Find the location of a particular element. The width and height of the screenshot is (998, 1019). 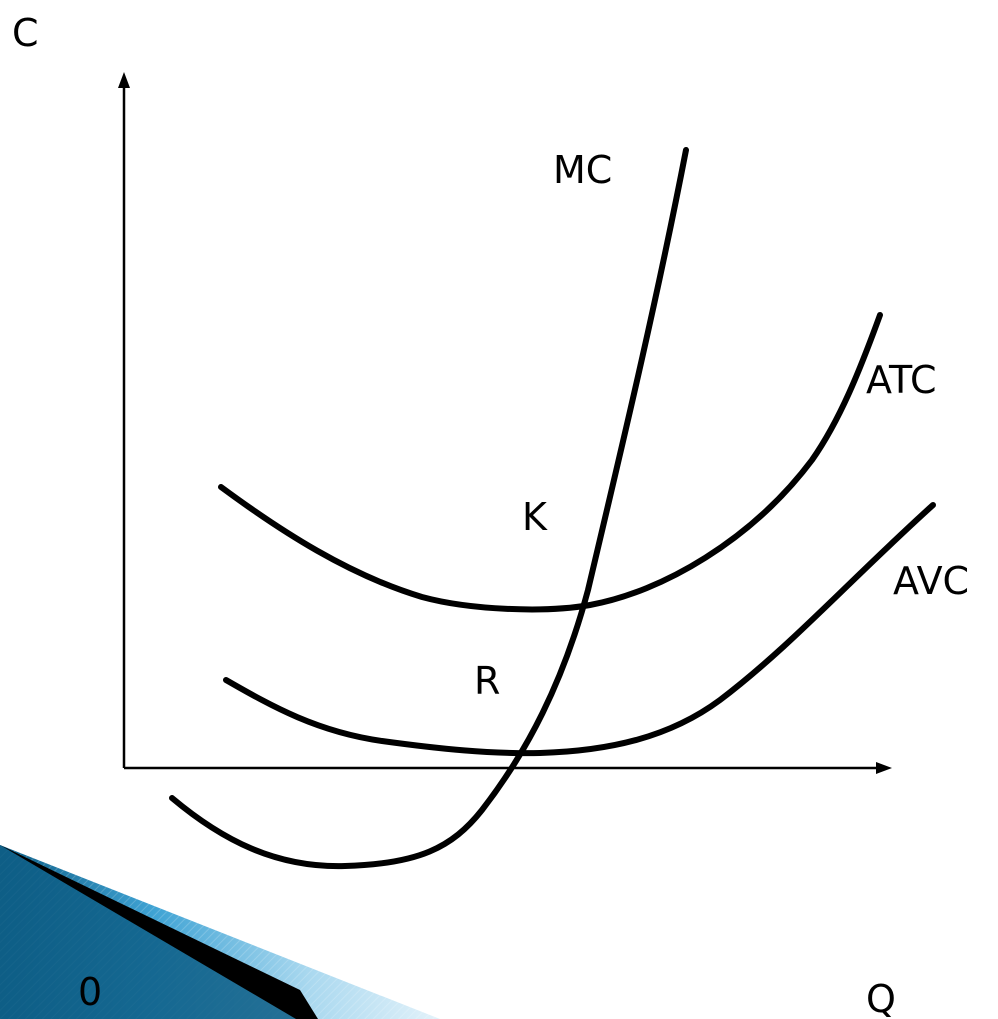

slide-decoration is located at coordinates (220, 932).